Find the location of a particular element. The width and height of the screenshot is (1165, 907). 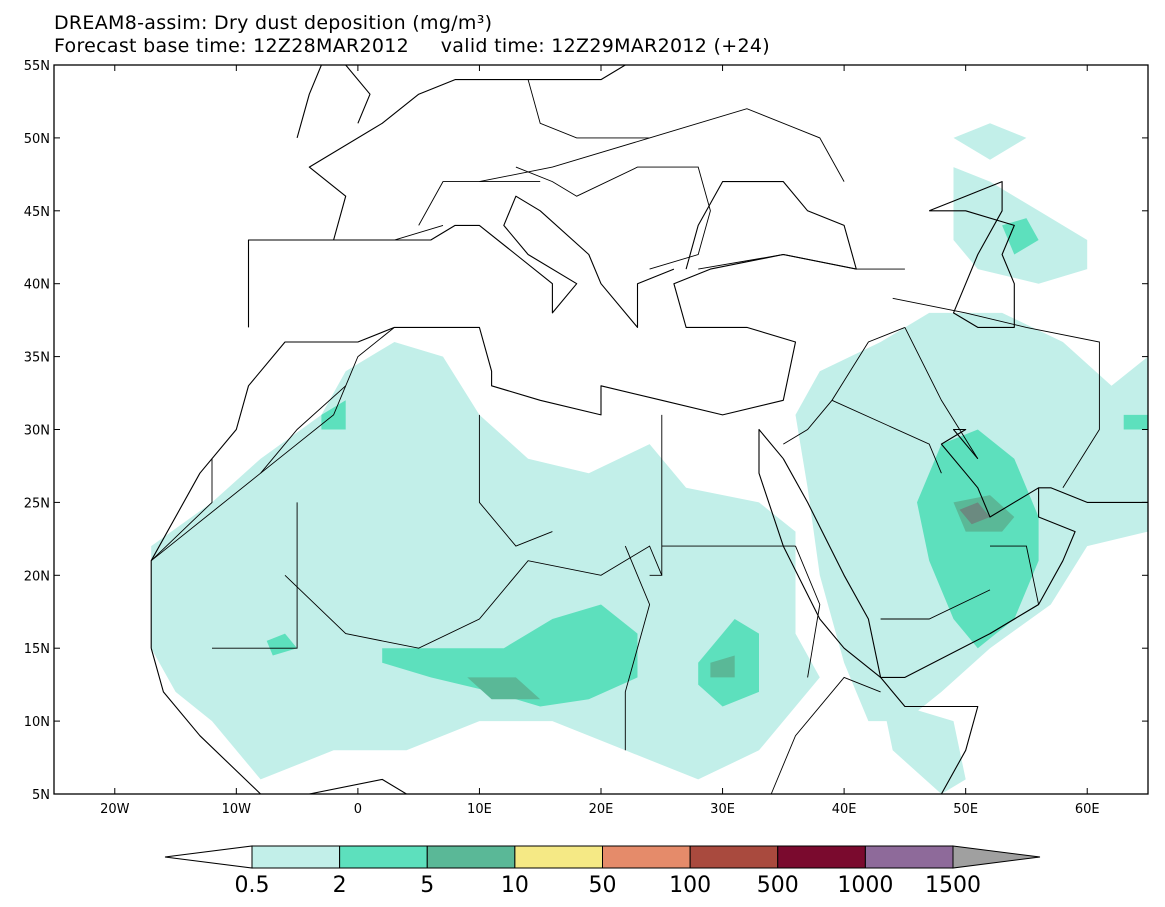

colorbar-label: 10 is located at coordinates (515, 885).